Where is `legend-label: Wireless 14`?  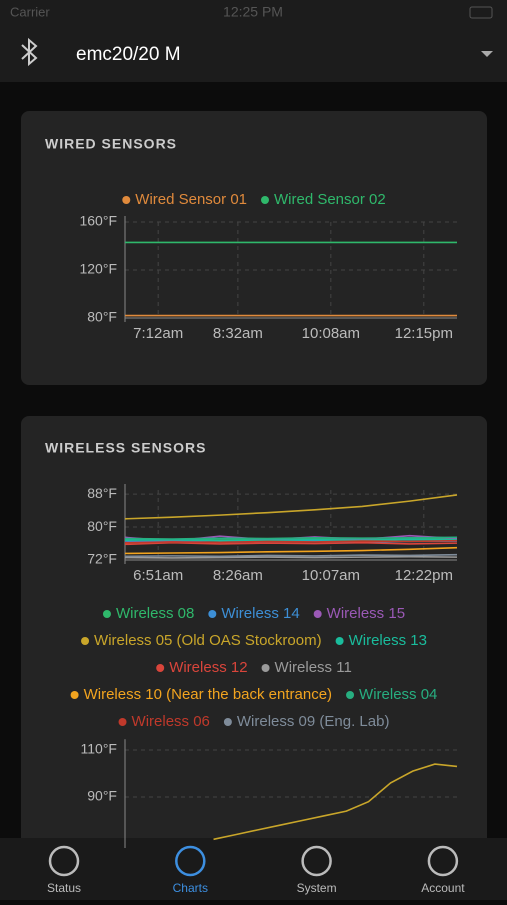 legend-label: Wireless 14 is located at coordinates (260, 613).